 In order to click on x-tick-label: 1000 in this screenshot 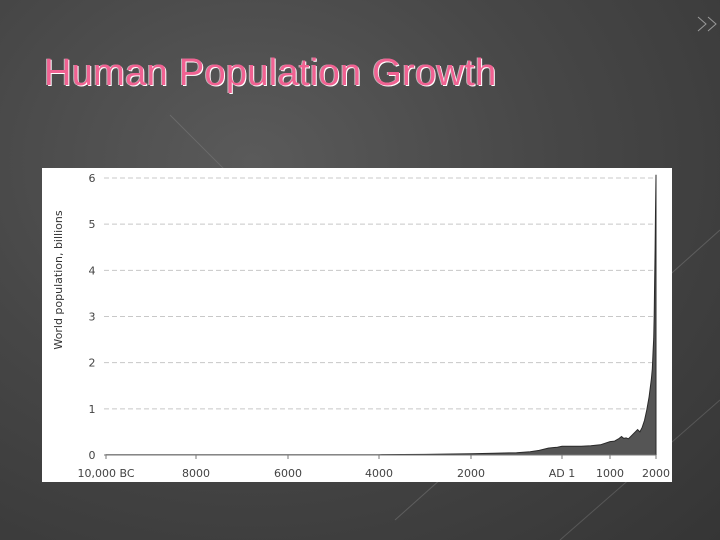, I will do `click(610, 473)`.